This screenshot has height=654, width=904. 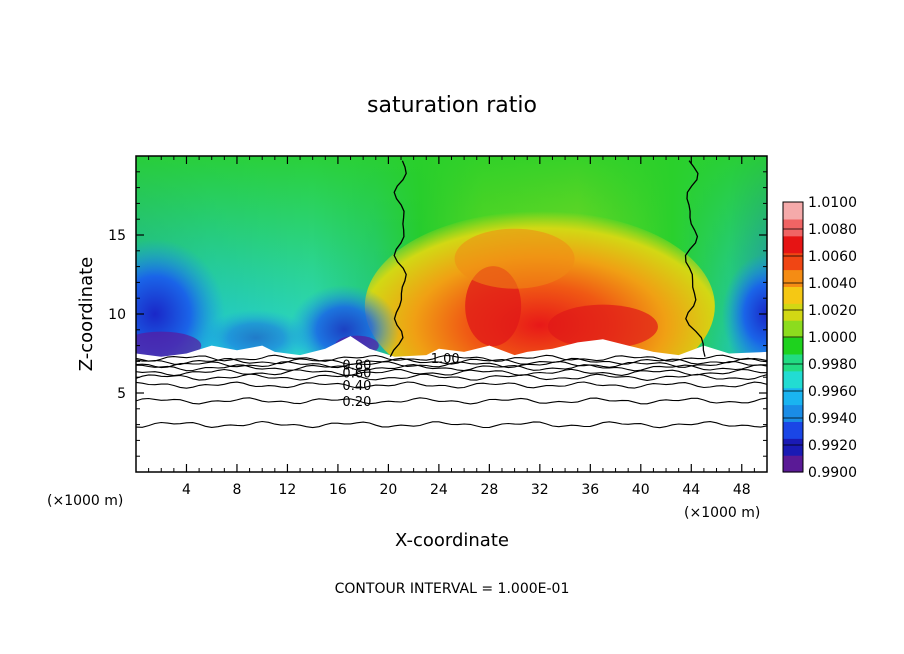 What do you see at coordinates (641, 490) in the screenshot?
I see `x-tick-label: 40` at bounding box center [641, 490].